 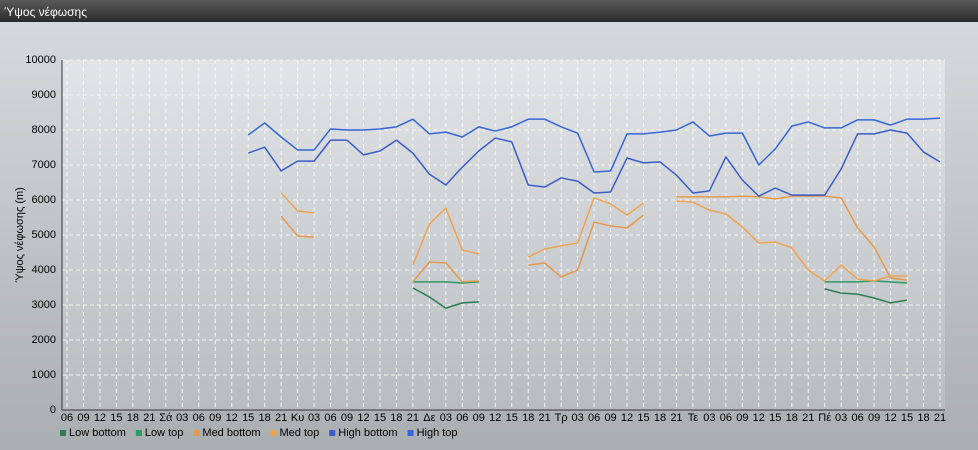 What do you see at coordinates (231, 433) in the screenshot?
I see `legend-label: Med bottom` at bounding box center [231, 433].